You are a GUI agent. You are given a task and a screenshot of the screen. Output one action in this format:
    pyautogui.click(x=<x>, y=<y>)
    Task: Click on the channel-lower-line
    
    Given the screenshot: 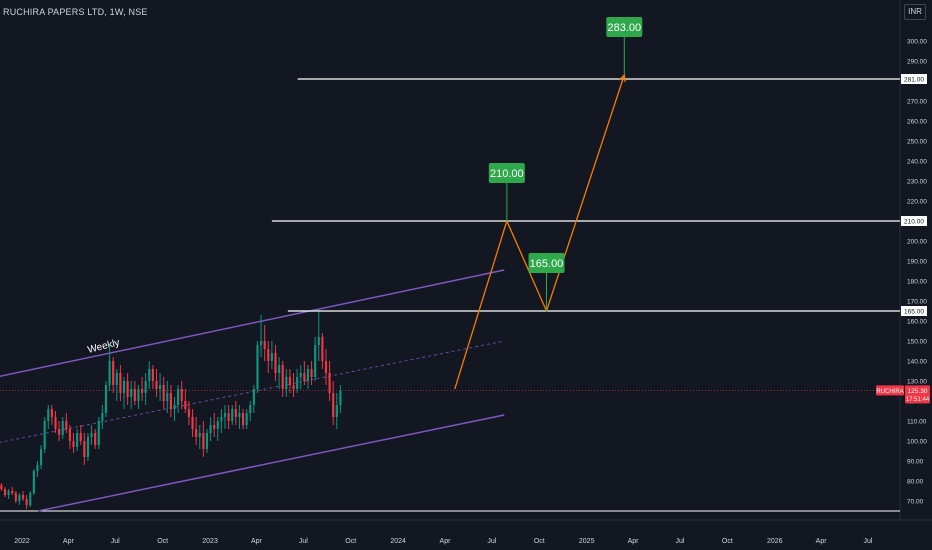 What is the action you would take?
    pyautogui.click(x=271, y=463)
    